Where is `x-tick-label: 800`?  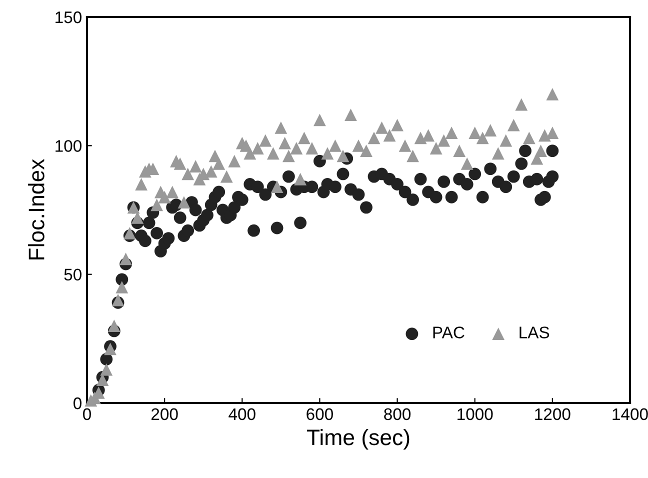 x-tick-label: 800 is located at coordinates (397, 414).